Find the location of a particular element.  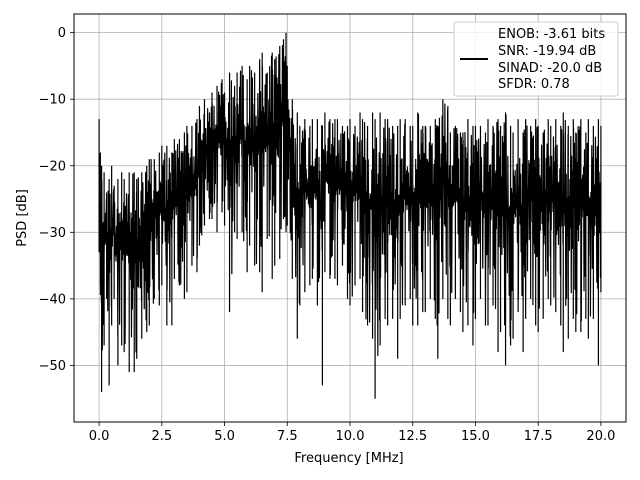

x-tick-label: 15.0 is located at coordinates (475, 436).